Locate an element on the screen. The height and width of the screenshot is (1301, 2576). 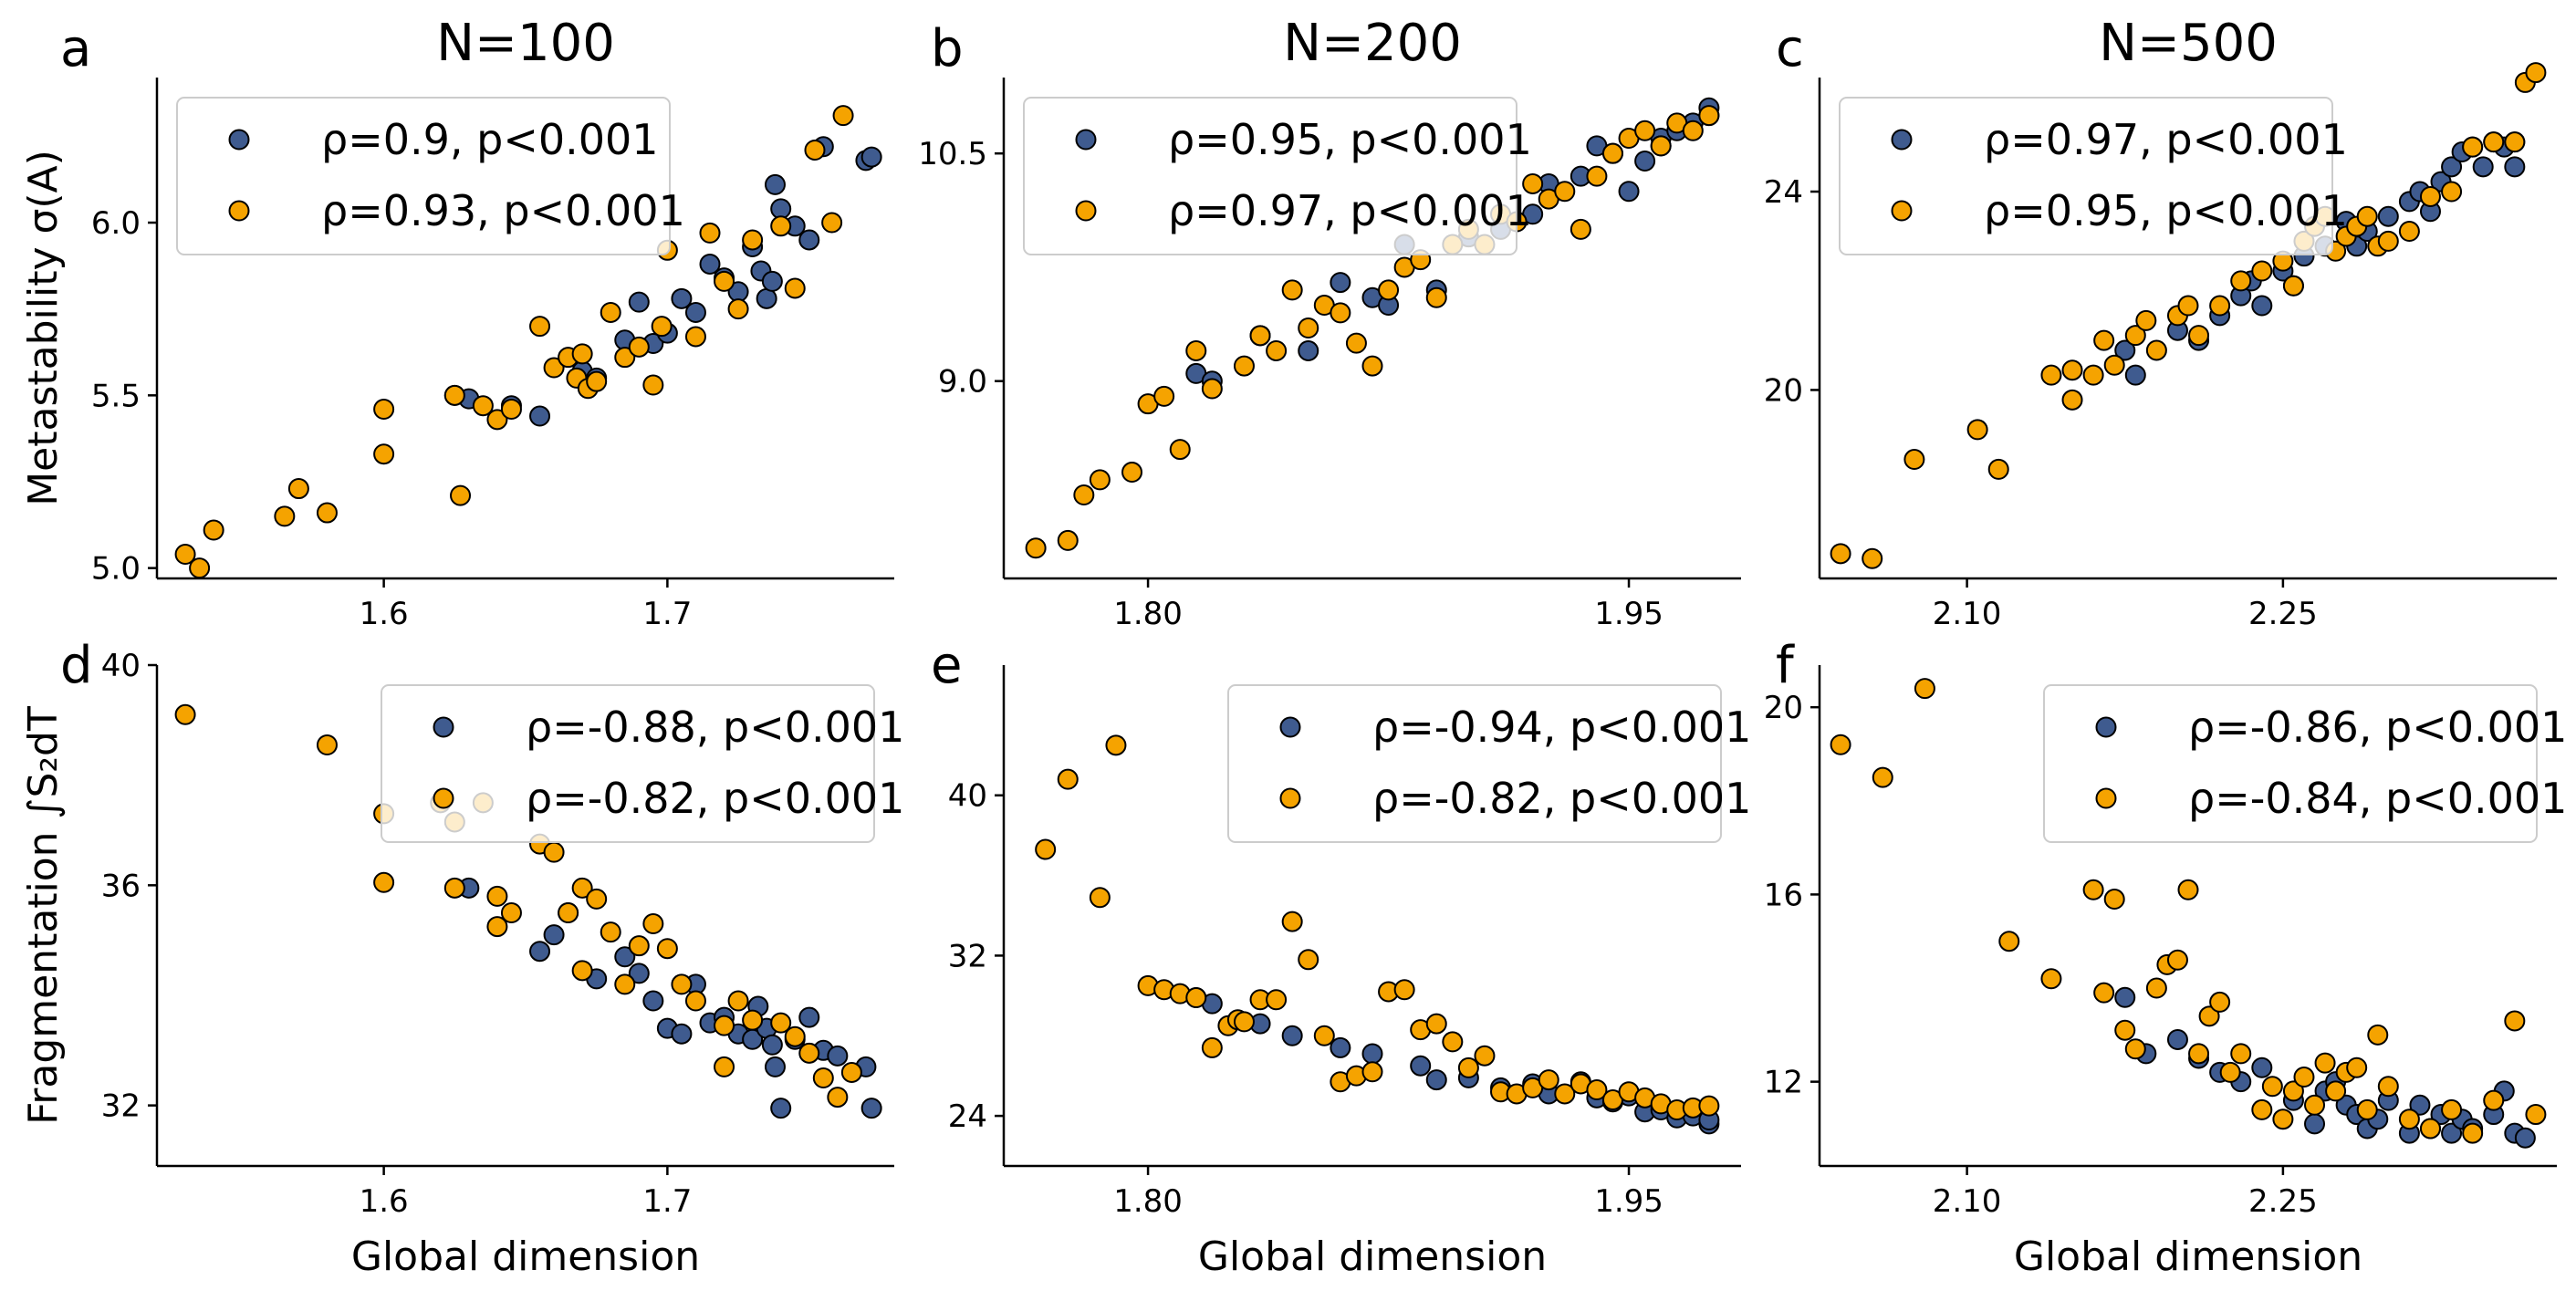
y-tick-label: 6.0 is located at coordinates (116, 223).